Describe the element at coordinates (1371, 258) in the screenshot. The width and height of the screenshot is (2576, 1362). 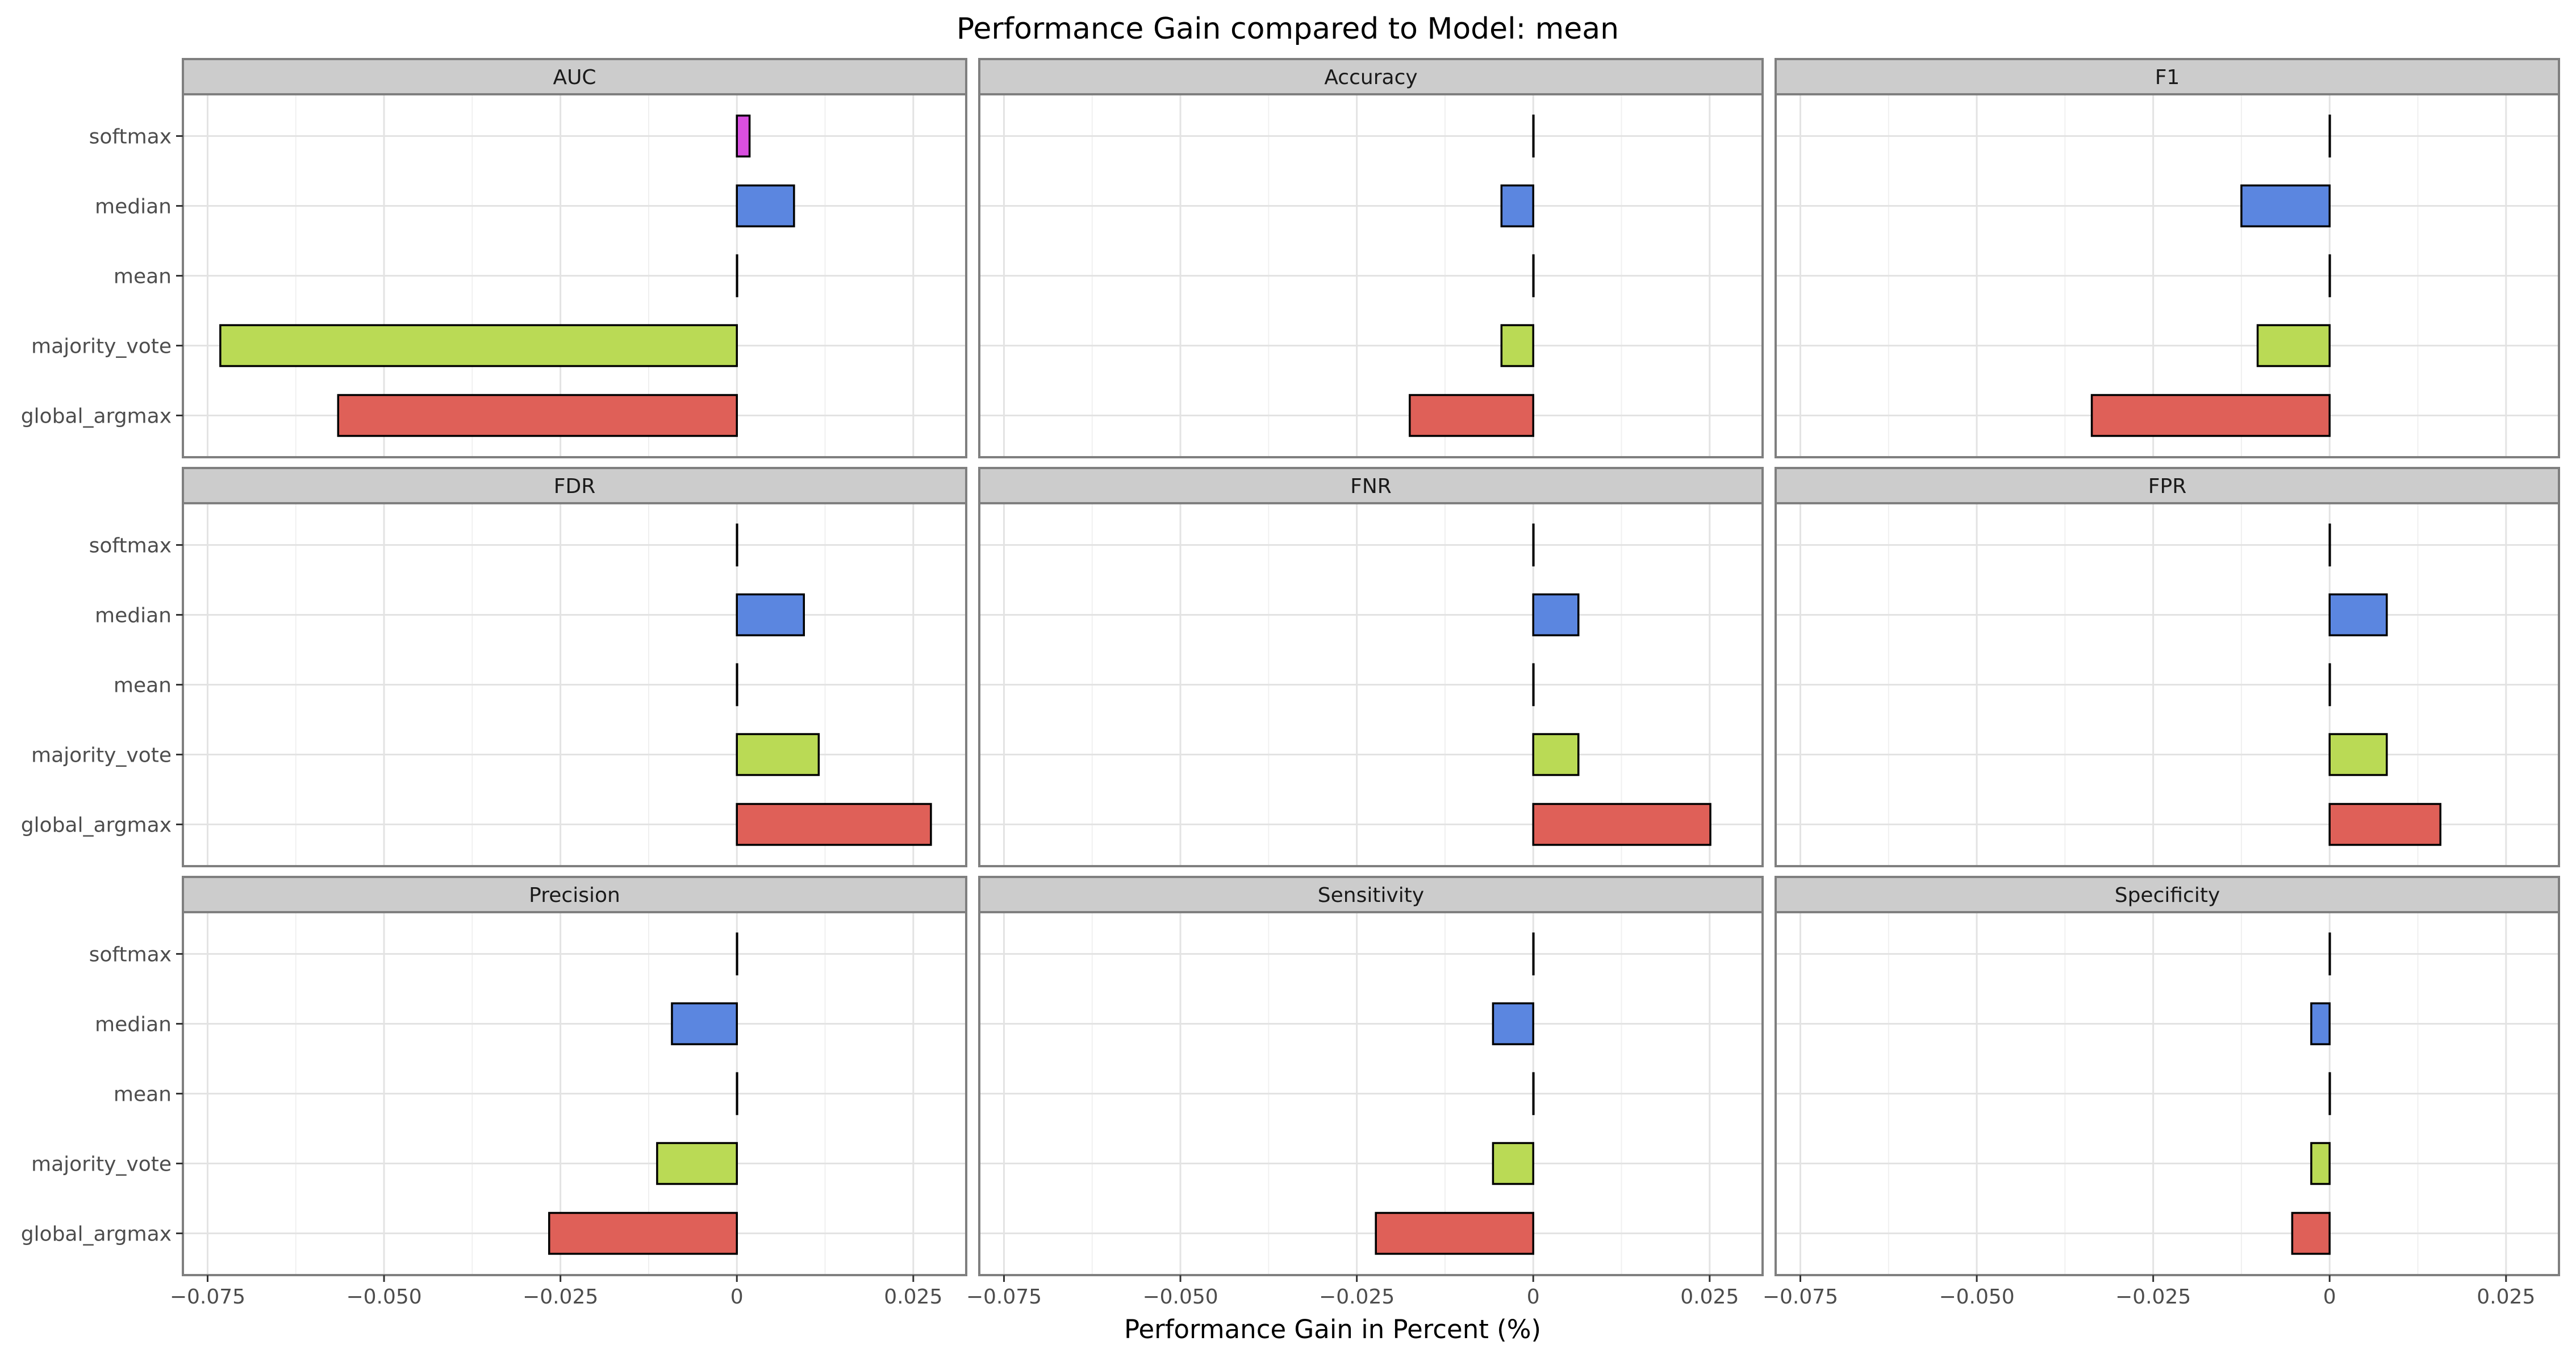
I see `facet-accuracy: Accuracy` at that location.